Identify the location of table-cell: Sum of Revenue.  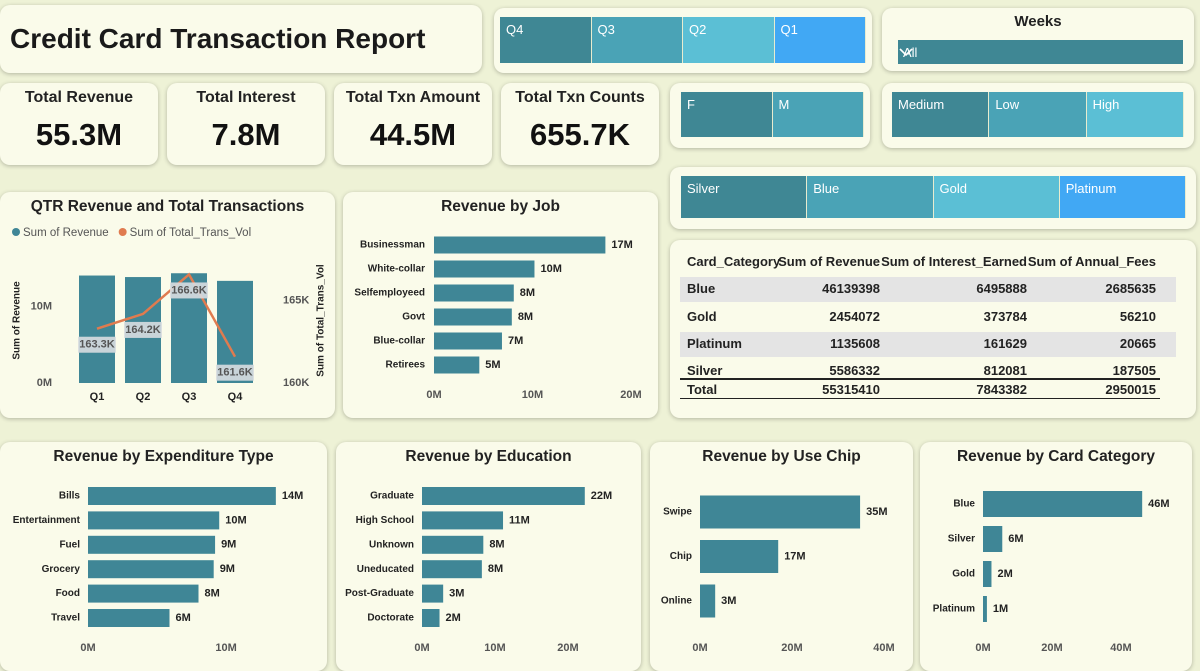
(829, 261).